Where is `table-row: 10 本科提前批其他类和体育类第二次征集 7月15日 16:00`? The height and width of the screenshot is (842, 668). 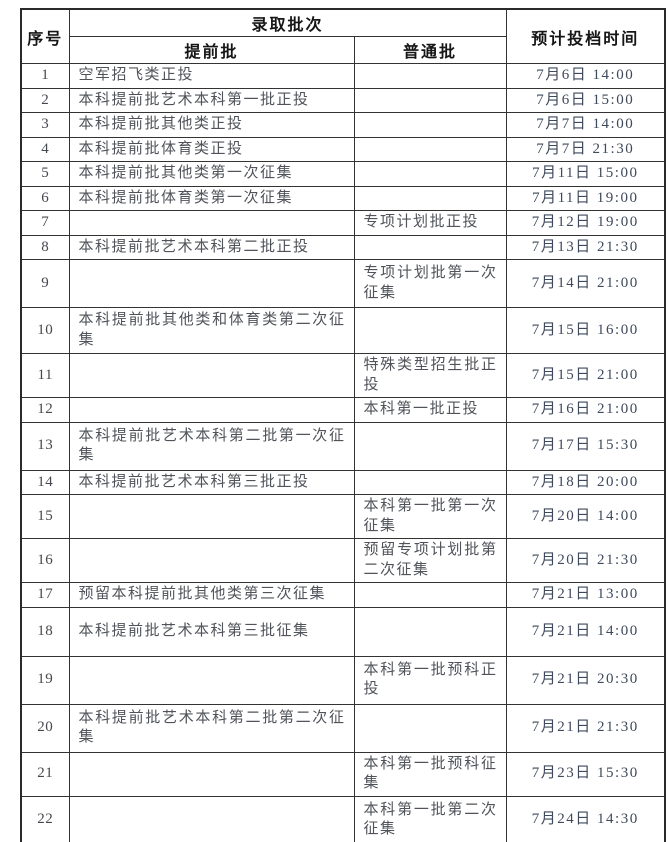
table-row: 10 本科提前批其他类和体育类第二次征集 7月15日 16:00 is located at coordinates (343, 330).